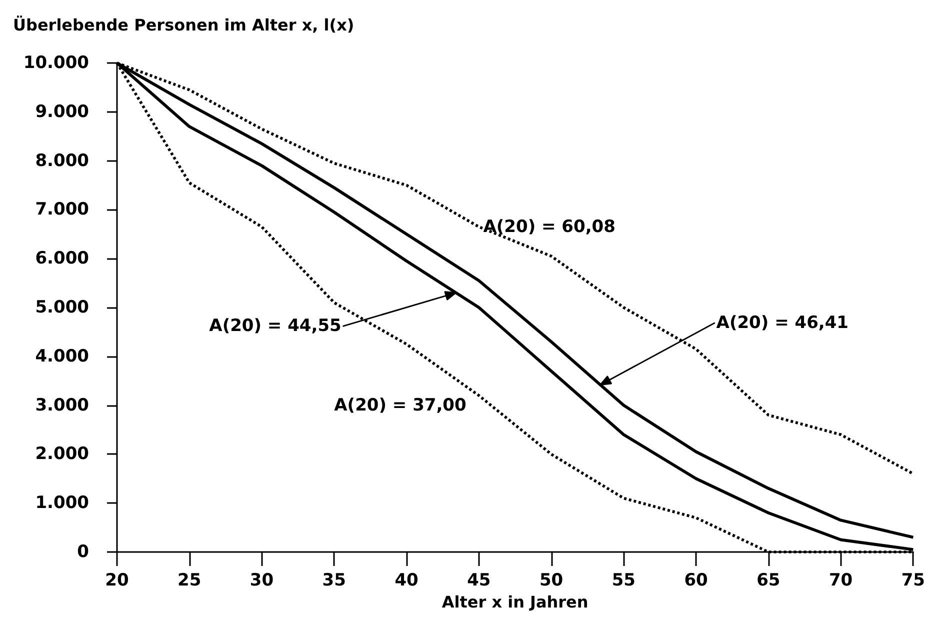 Image resolution: width=928 pixels, height=637 pixels. What do you see at coordinates (275, 326) in the screenshot?
I see `annotation: A(20) = 44,55` at bounding box center [275, 326].